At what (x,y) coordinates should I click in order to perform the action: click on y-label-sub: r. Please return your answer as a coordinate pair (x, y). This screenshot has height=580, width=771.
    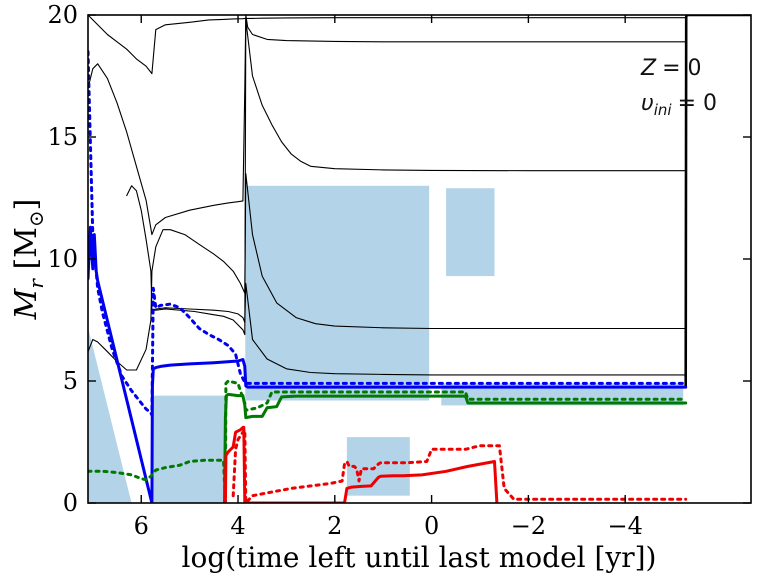
    Looking at the image, I should click on (36, 283).